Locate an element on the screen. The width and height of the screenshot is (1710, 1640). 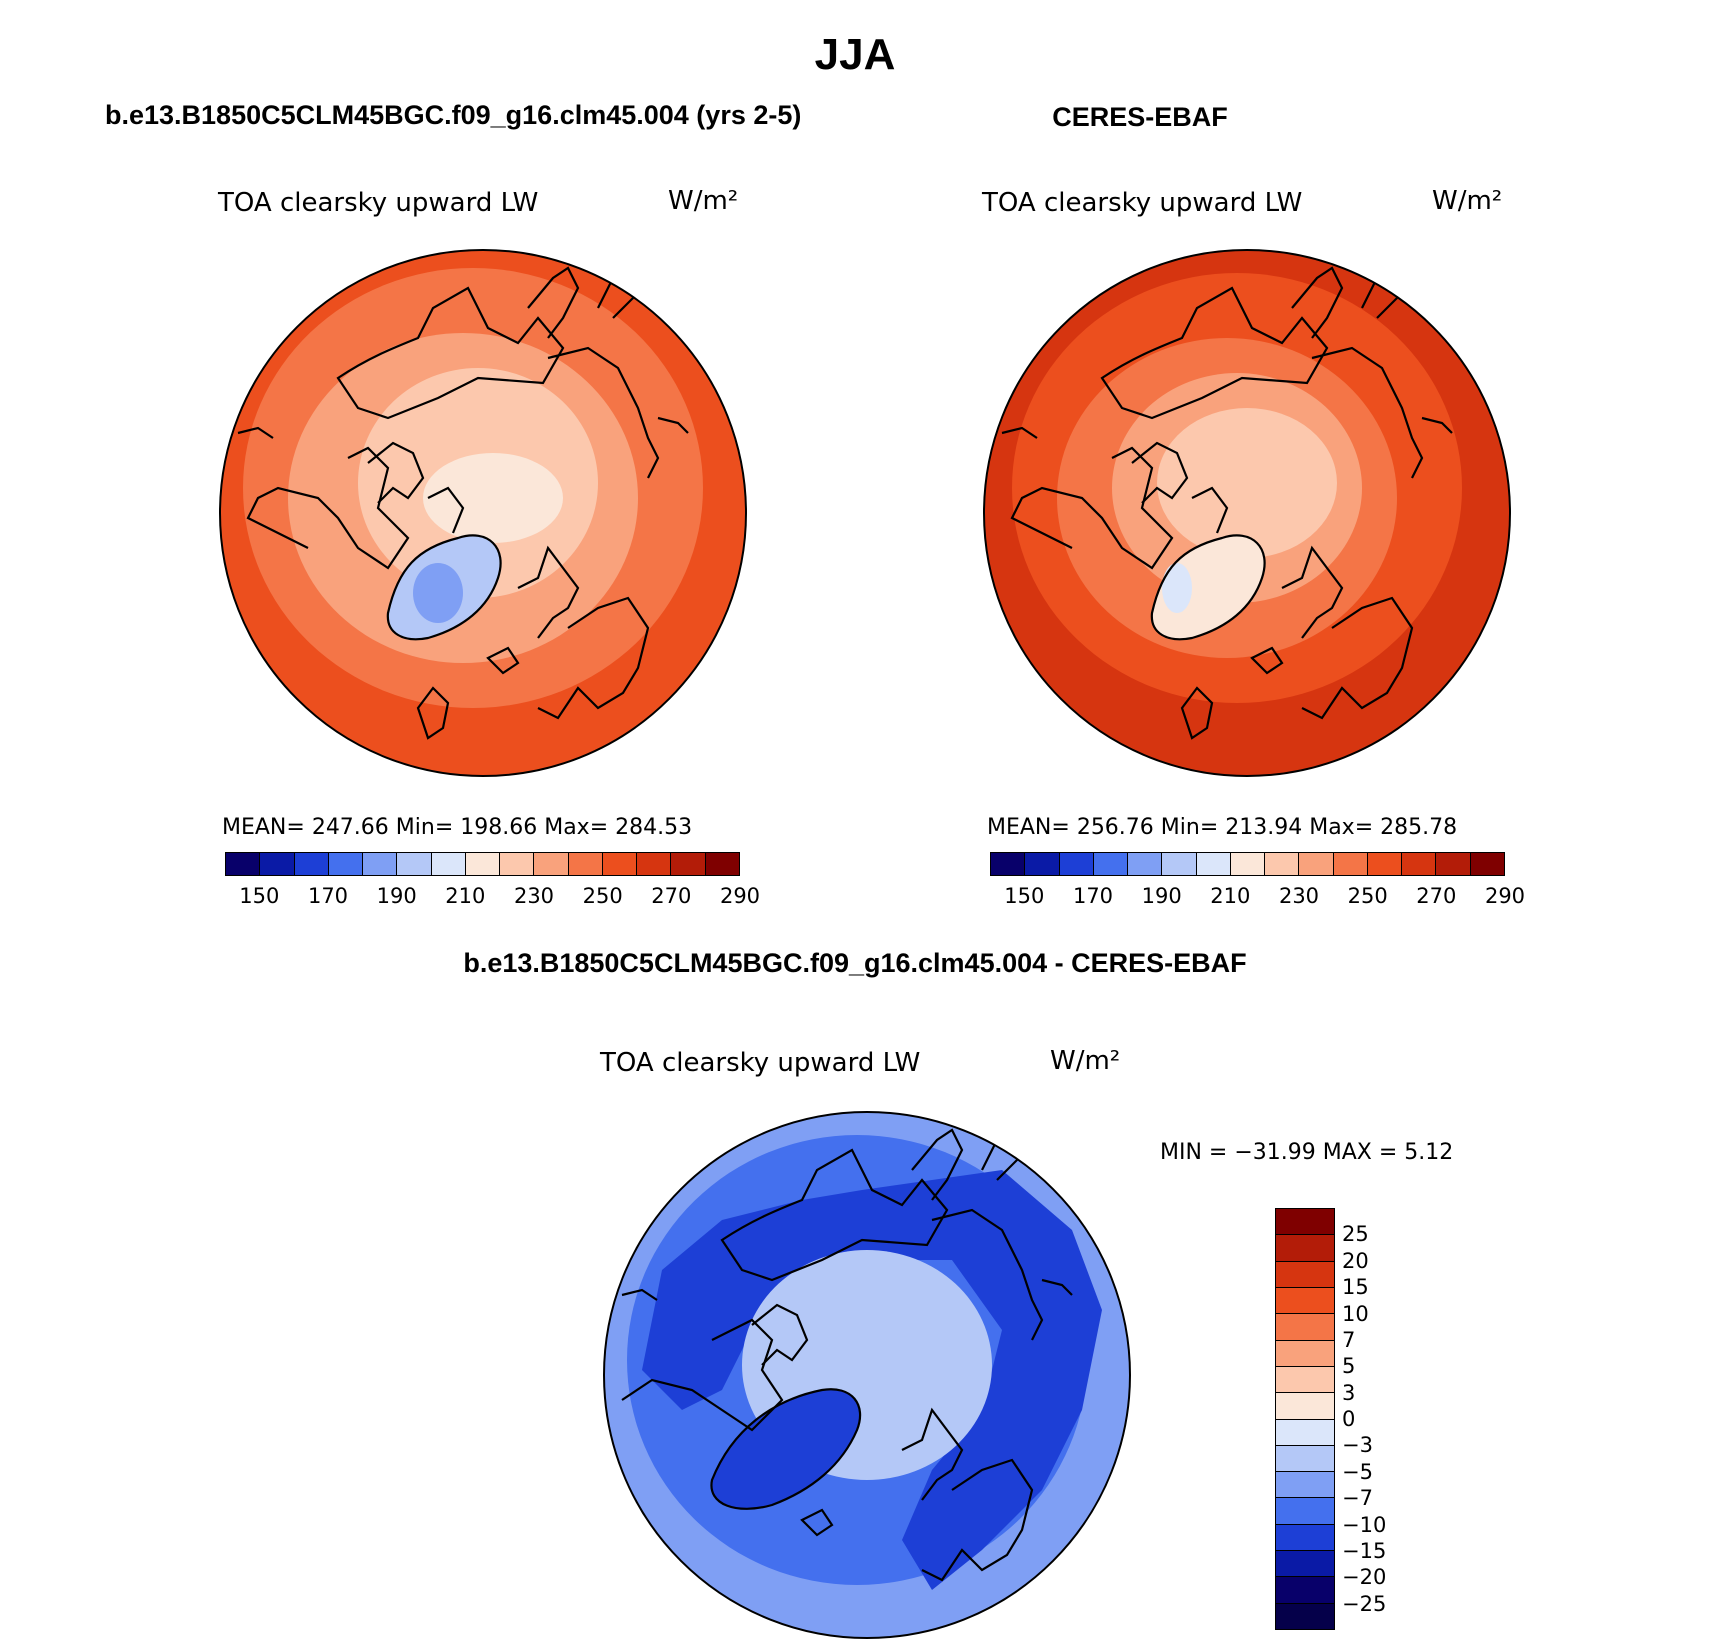
model-variable-label: TOA clearsky upward LW is located at coordinates (378, 203).